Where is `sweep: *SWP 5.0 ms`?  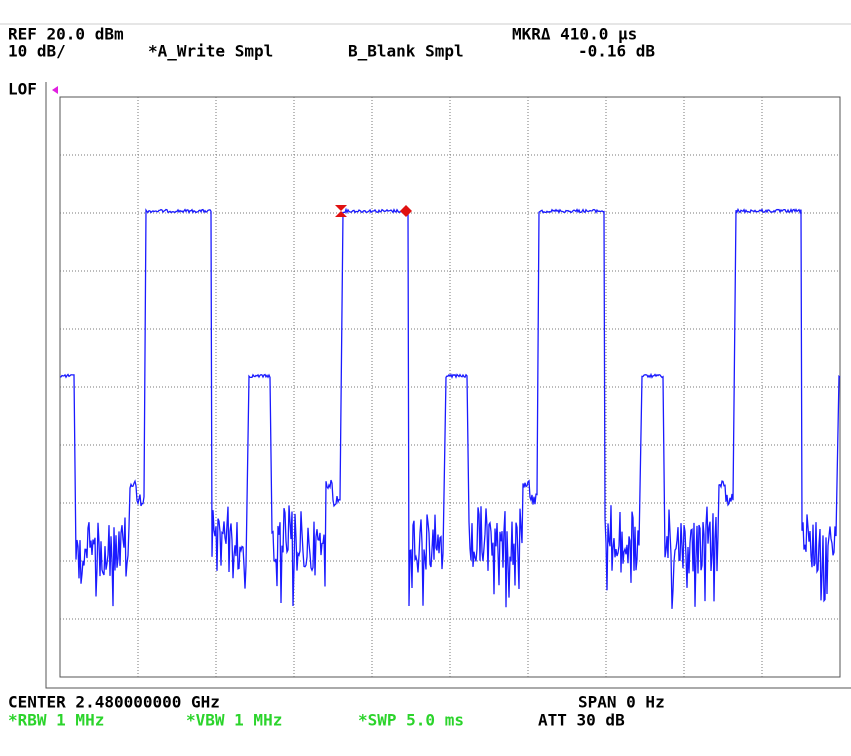 sweep: *SWP 5.0 ms is located at coordinates (411, 720).